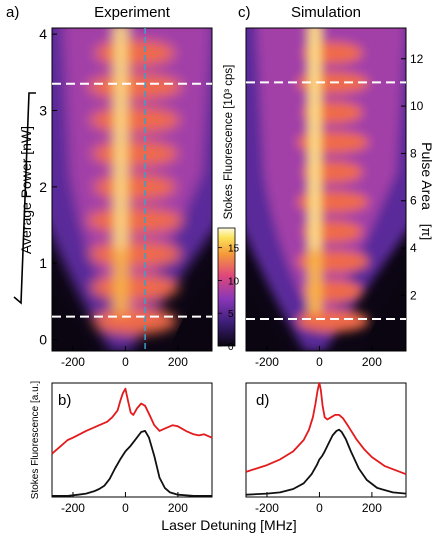 This screenshot has width=436, height=536. What do you see at coordinates (12, 12) in the screenshot?
I see `panel-a-letter: a)` at bounding box center [12, 12].